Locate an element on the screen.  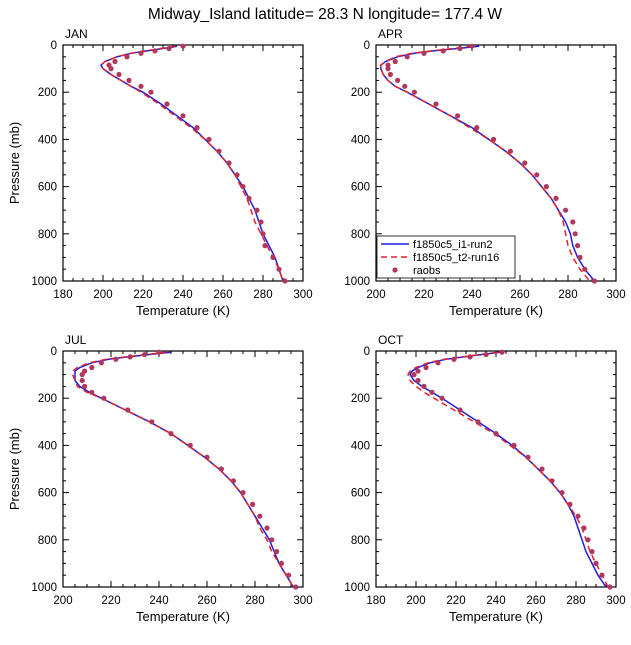
panel-label: JAN is located at coordinates (76, 34).